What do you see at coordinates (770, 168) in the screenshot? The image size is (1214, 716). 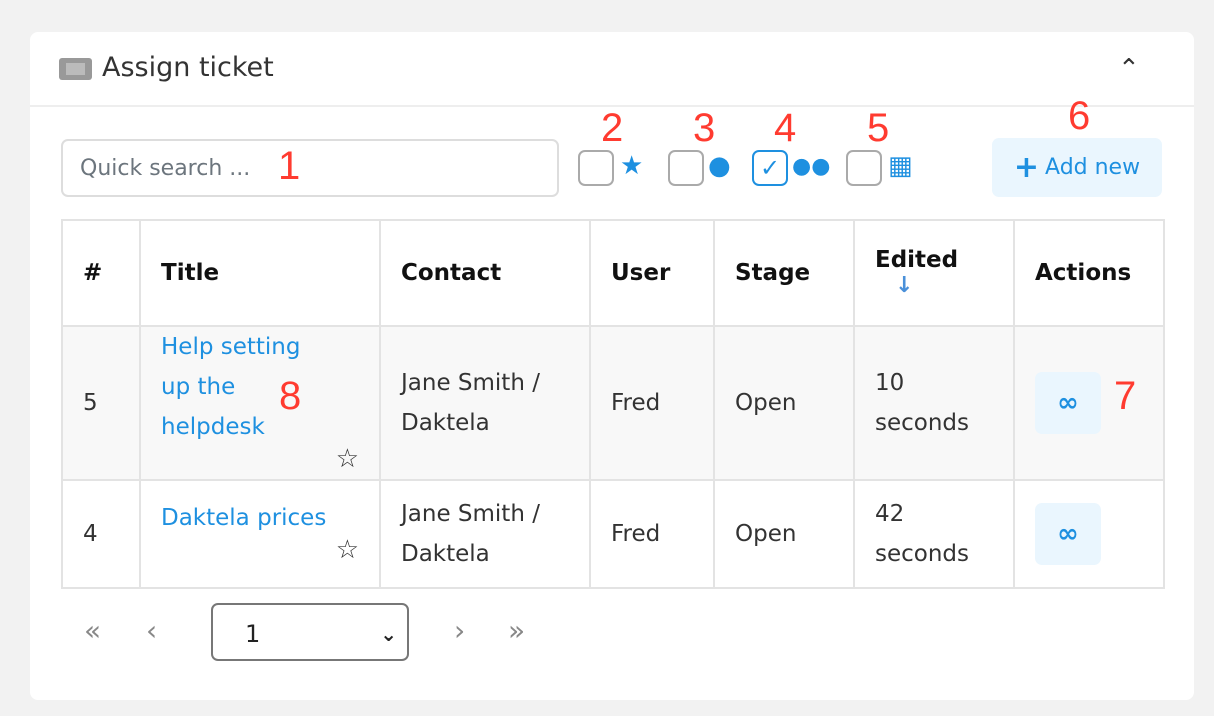 I see `filter-team-checkbox: ✓` at bounding box center [770, 168].